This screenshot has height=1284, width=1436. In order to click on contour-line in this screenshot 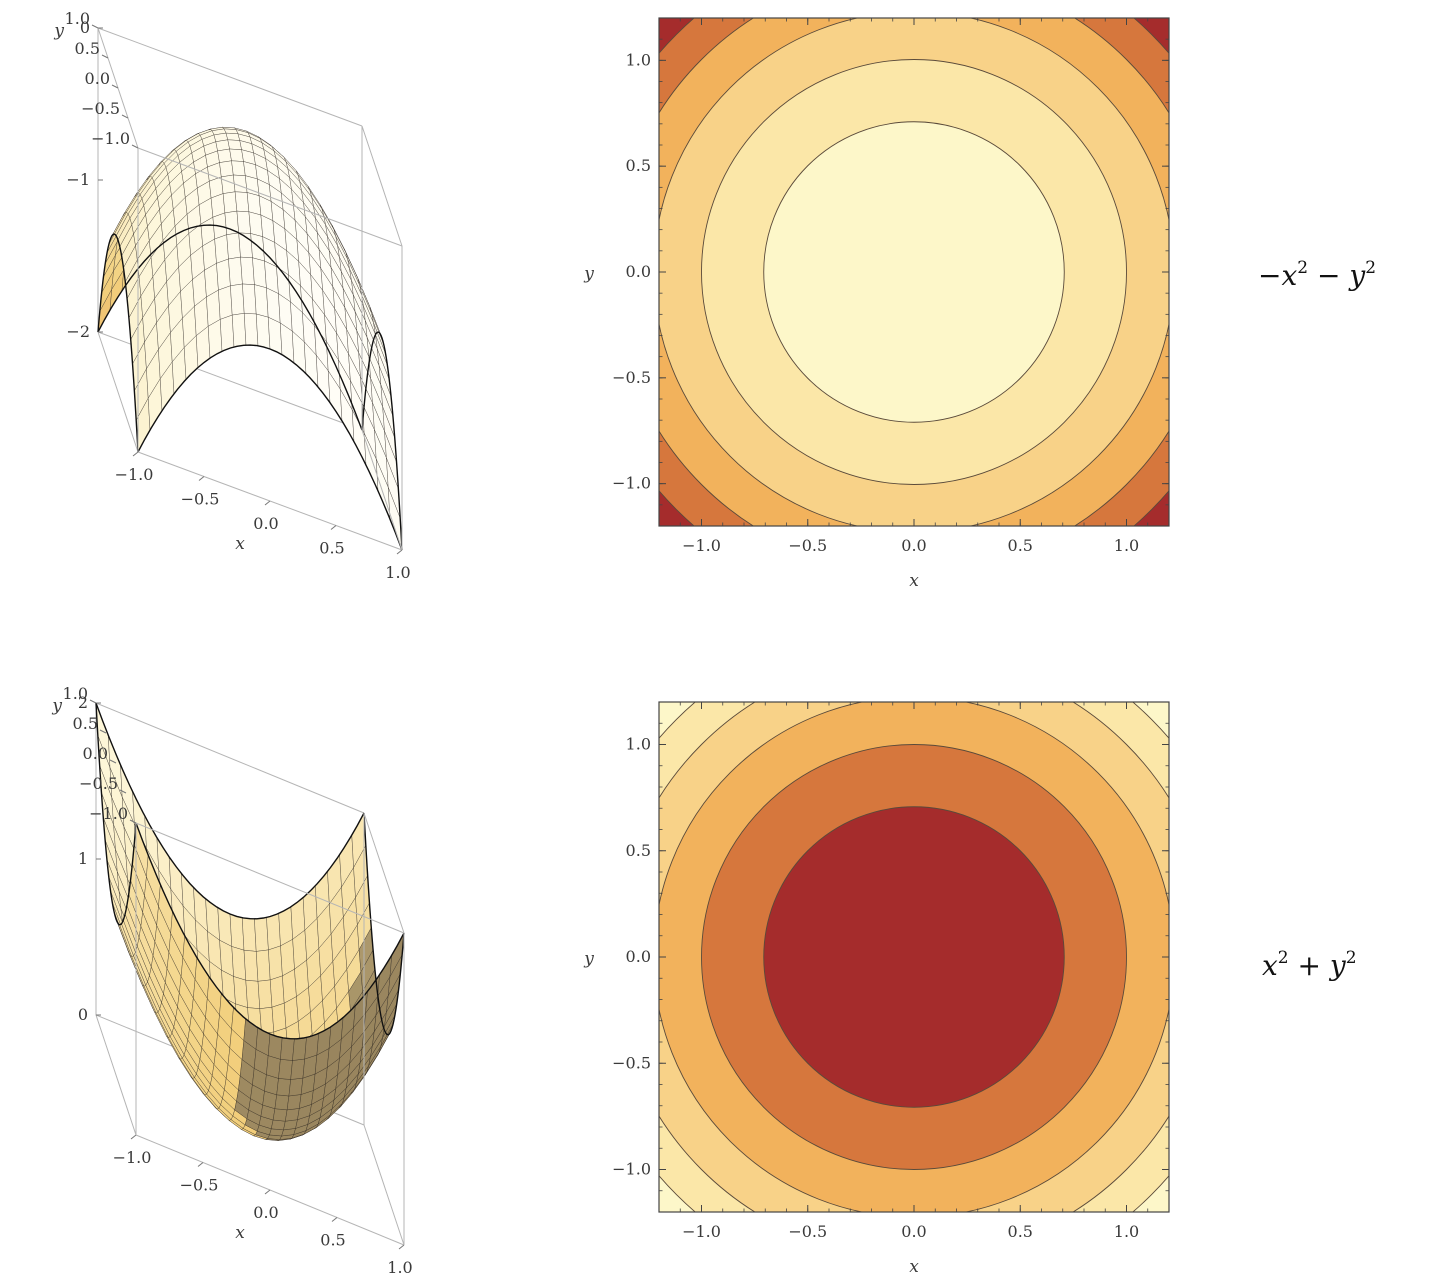, I will do `click(914, 272)`.